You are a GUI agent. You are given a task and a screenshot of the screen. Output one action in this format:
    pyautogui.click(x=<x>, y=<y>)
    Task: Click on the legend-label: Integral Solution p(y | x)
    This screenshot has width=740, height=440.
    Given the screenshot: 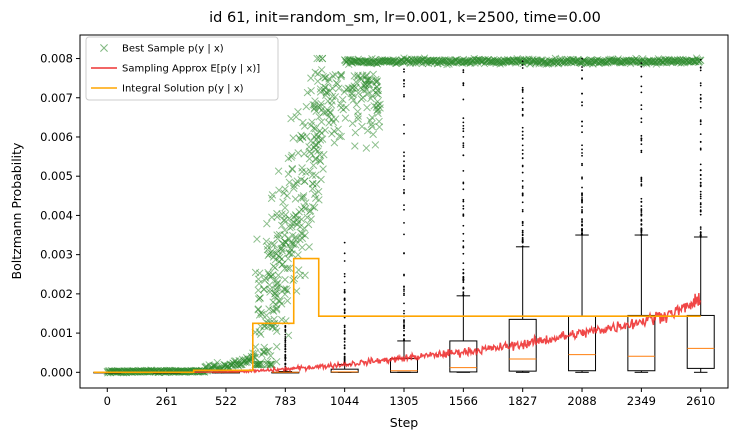 What is the action you would take?
    pyautogui.click(x=183, y=89)
    